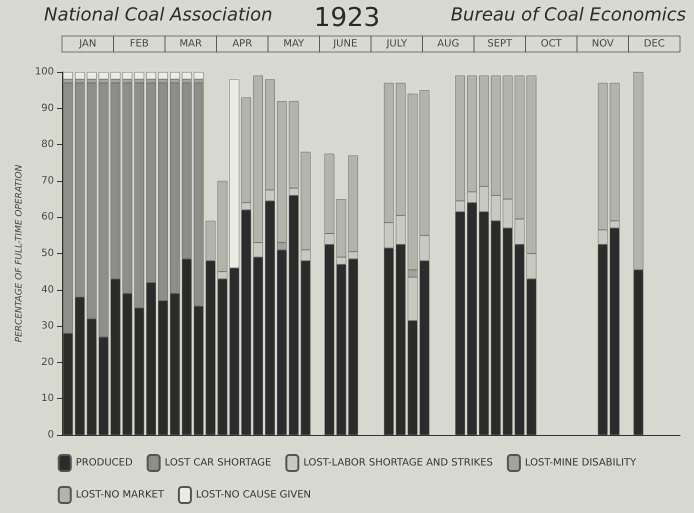  Describe the element at coordinates (104, 463) in the screenshot. I see `legend-label: PRODUCED` at that location.